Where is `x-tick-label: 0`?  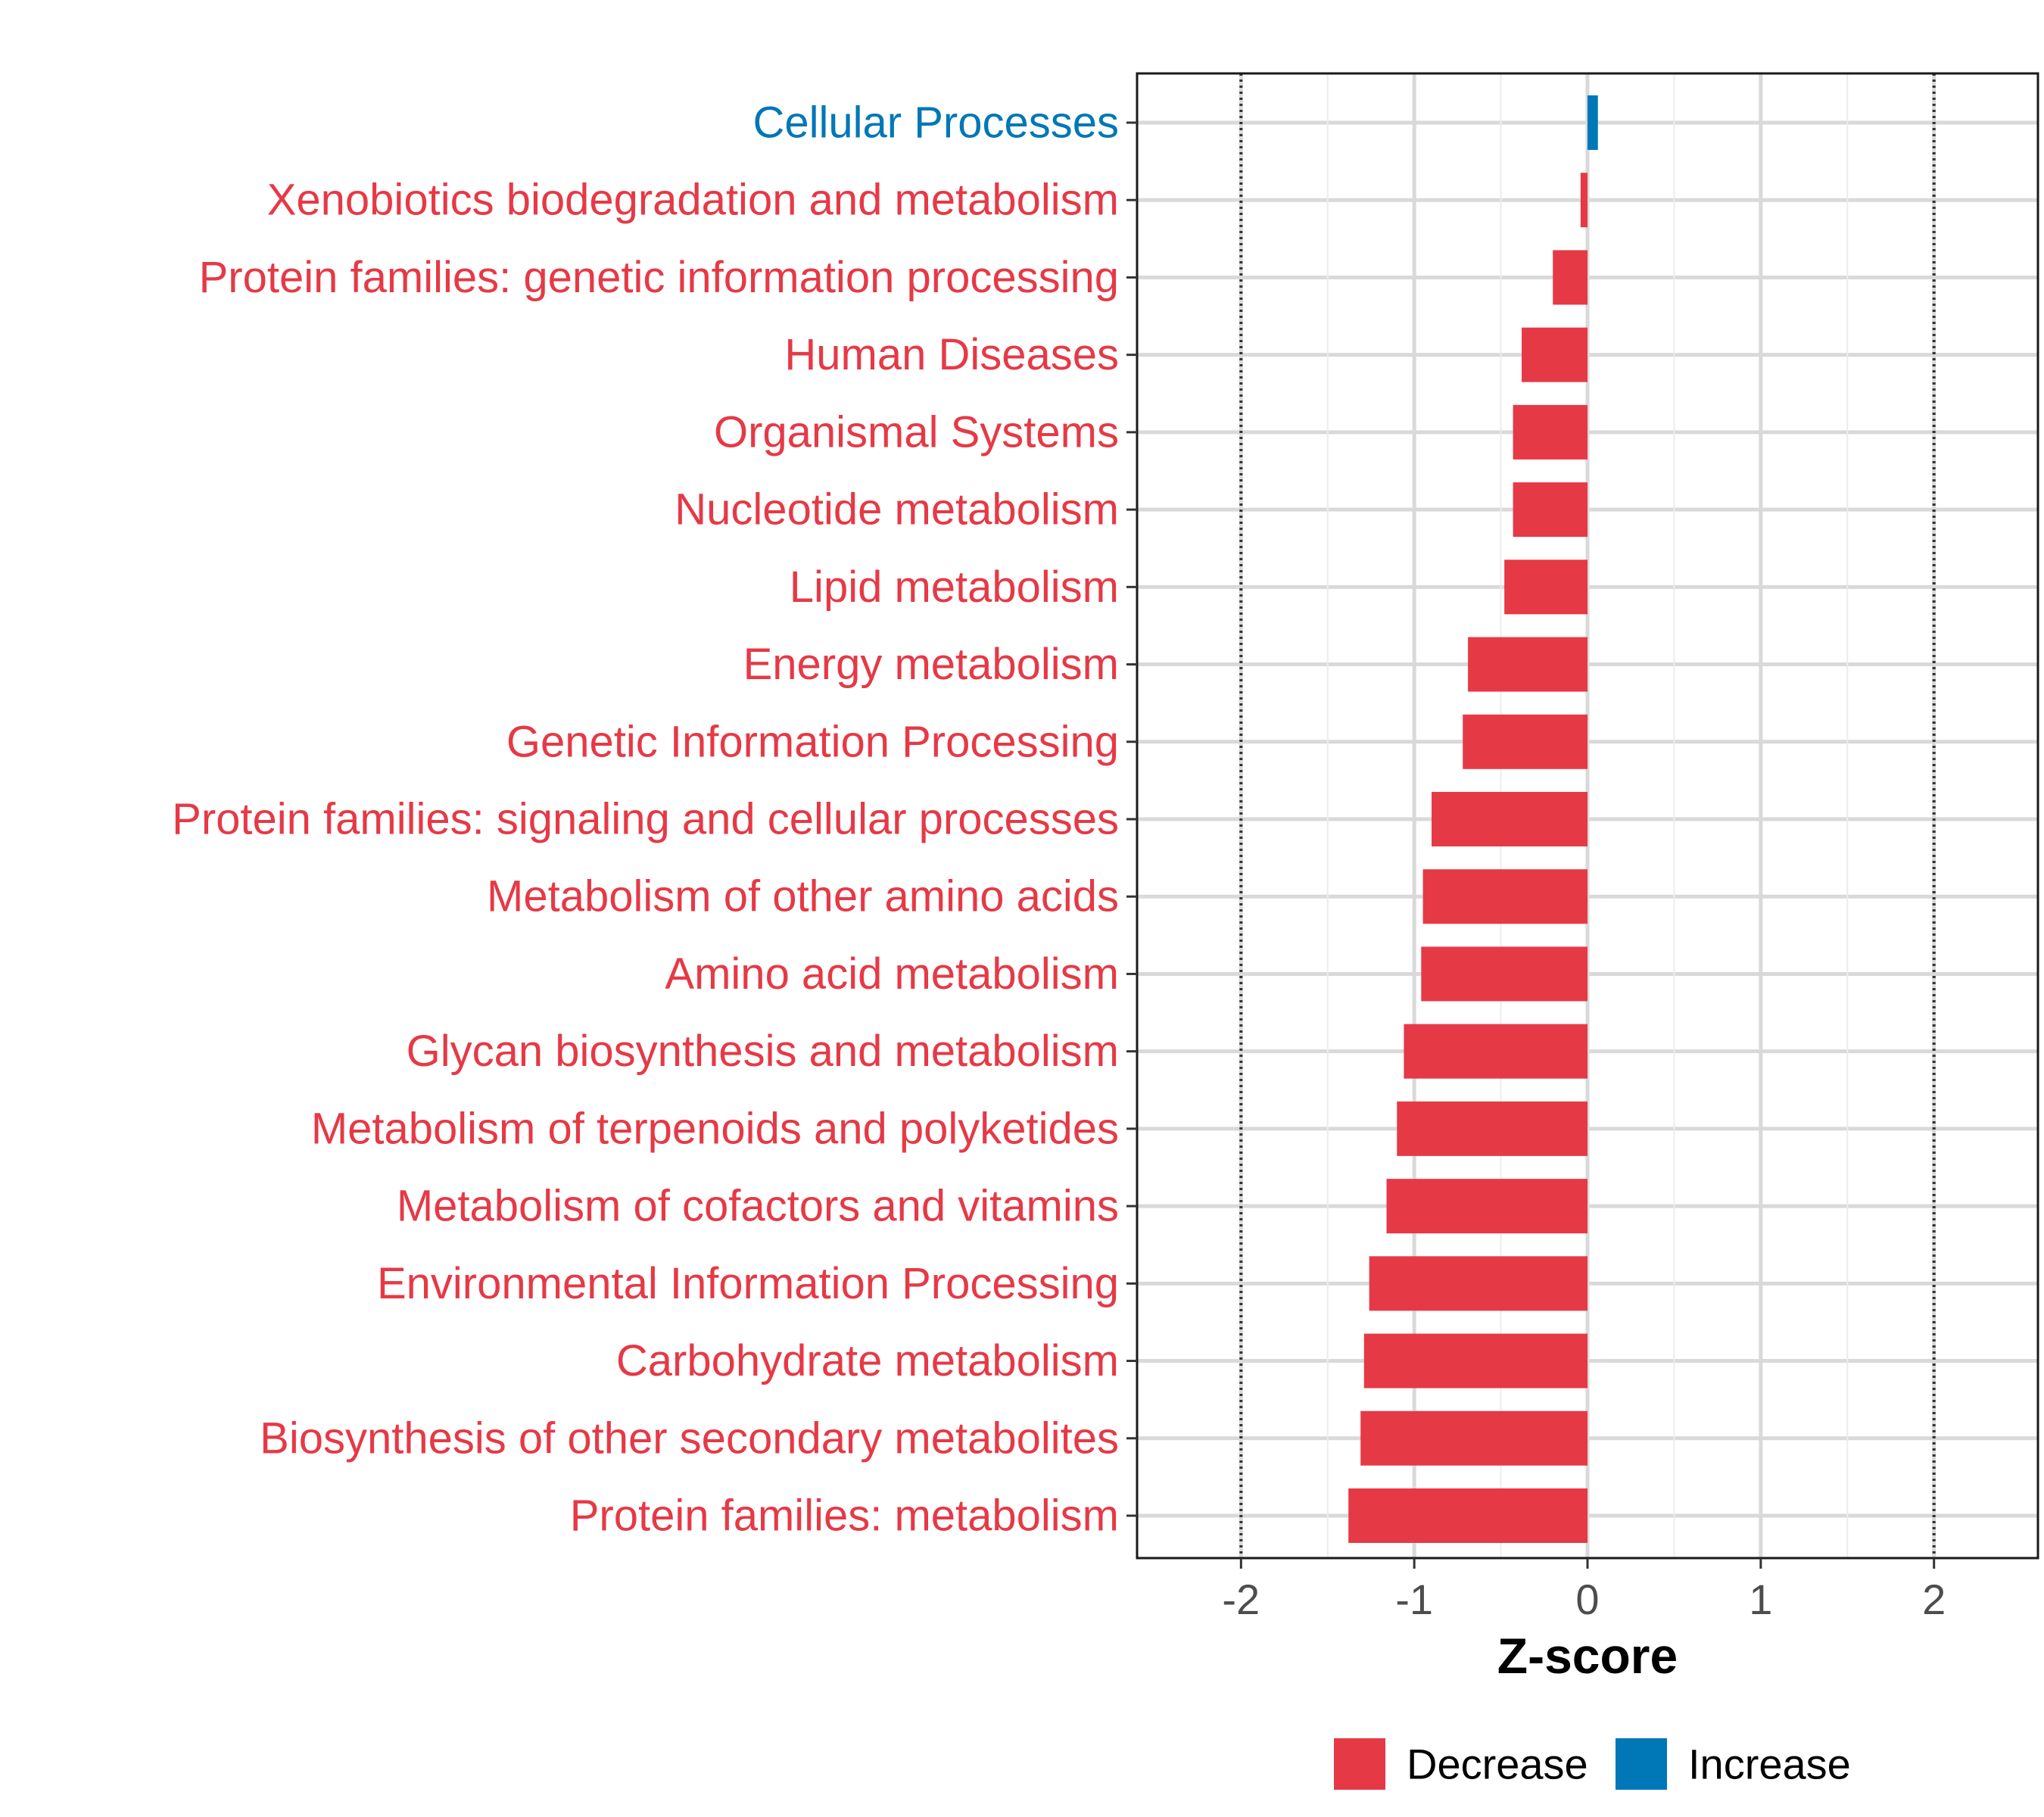
x-tick-label: 0 is located at coordinates (1587, 1599).